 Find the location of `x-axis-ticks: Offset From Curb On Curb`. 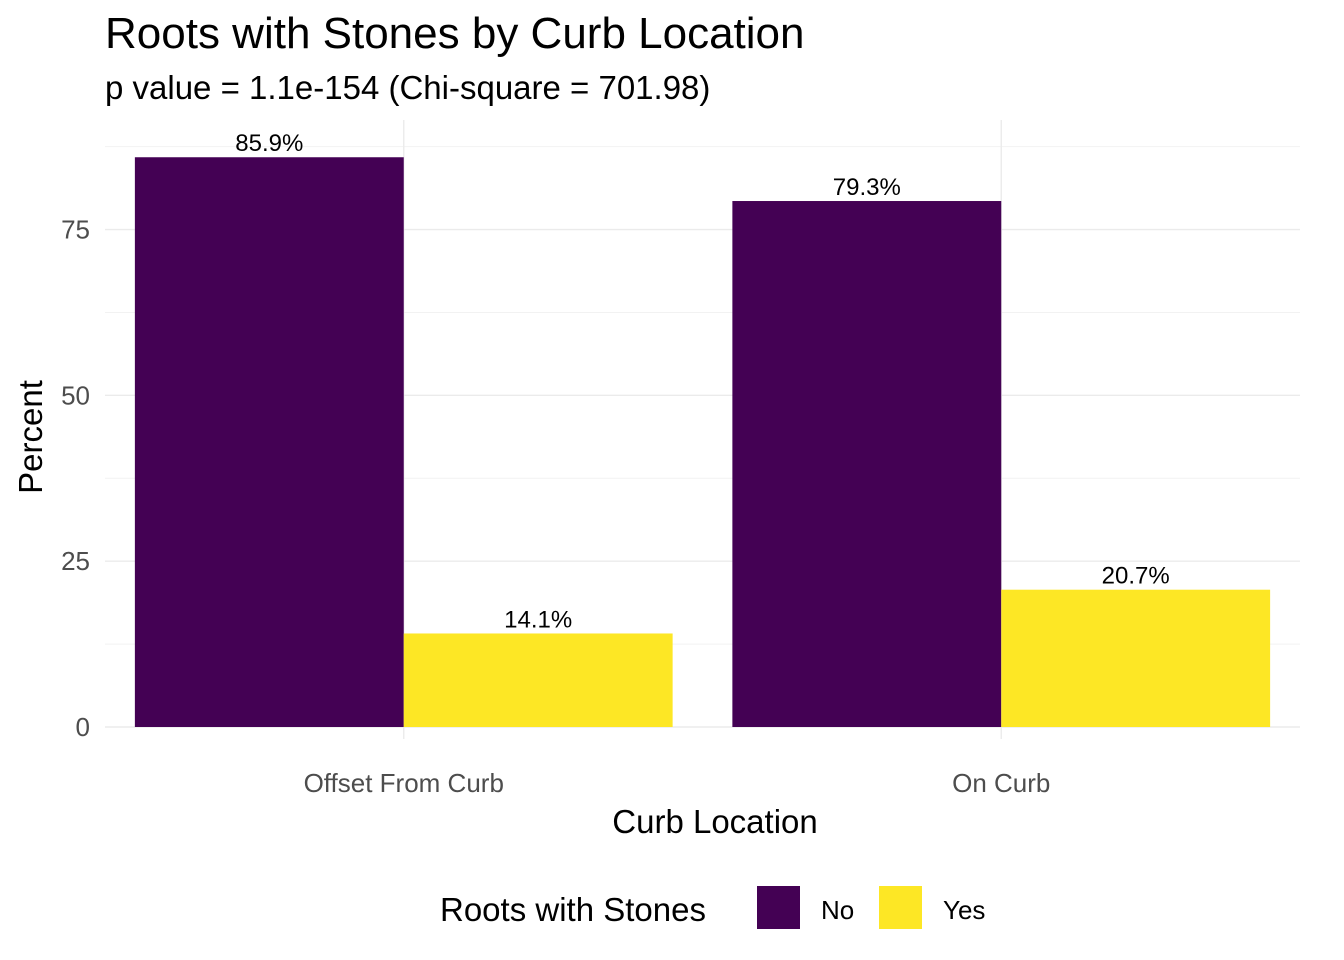

x-axis-ticks: Offset From Curb On Curb is located at coordinates (677, 783).